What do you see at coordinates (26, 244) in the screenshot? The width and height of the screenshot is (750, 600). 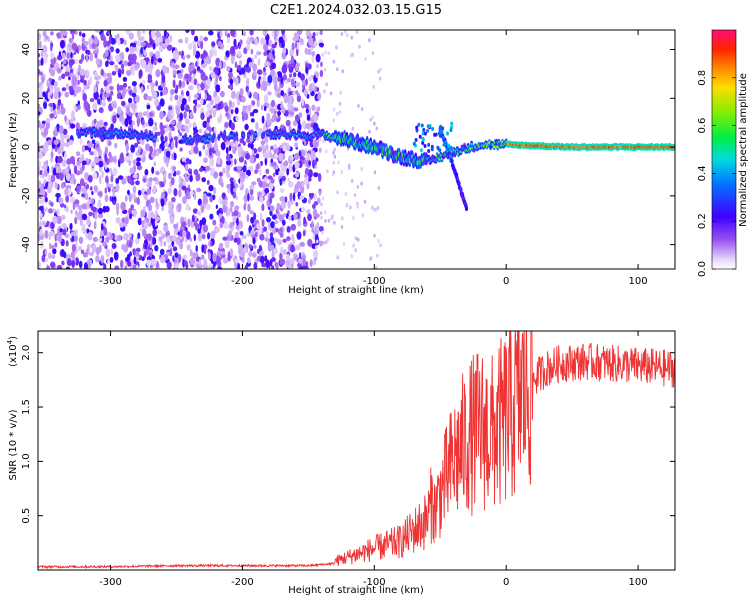 I see `y-tick-label: -40` at bounding box center [26, 244].